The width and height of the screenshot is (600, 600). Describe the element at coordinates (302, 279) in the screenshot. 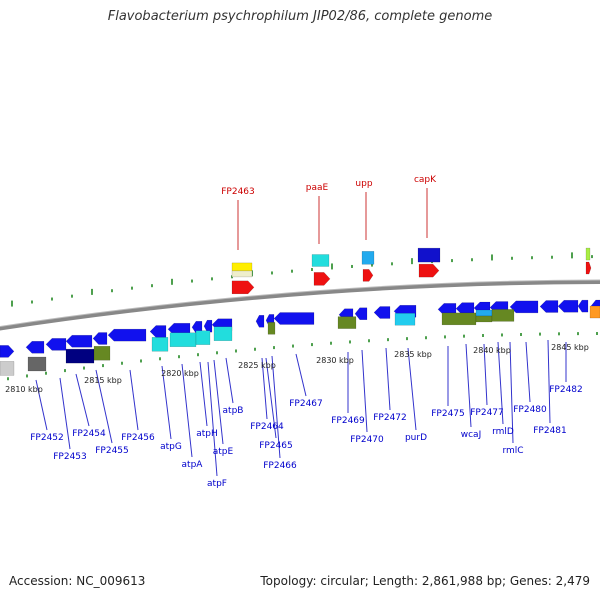

I see `outer-tick-marks` at that location.